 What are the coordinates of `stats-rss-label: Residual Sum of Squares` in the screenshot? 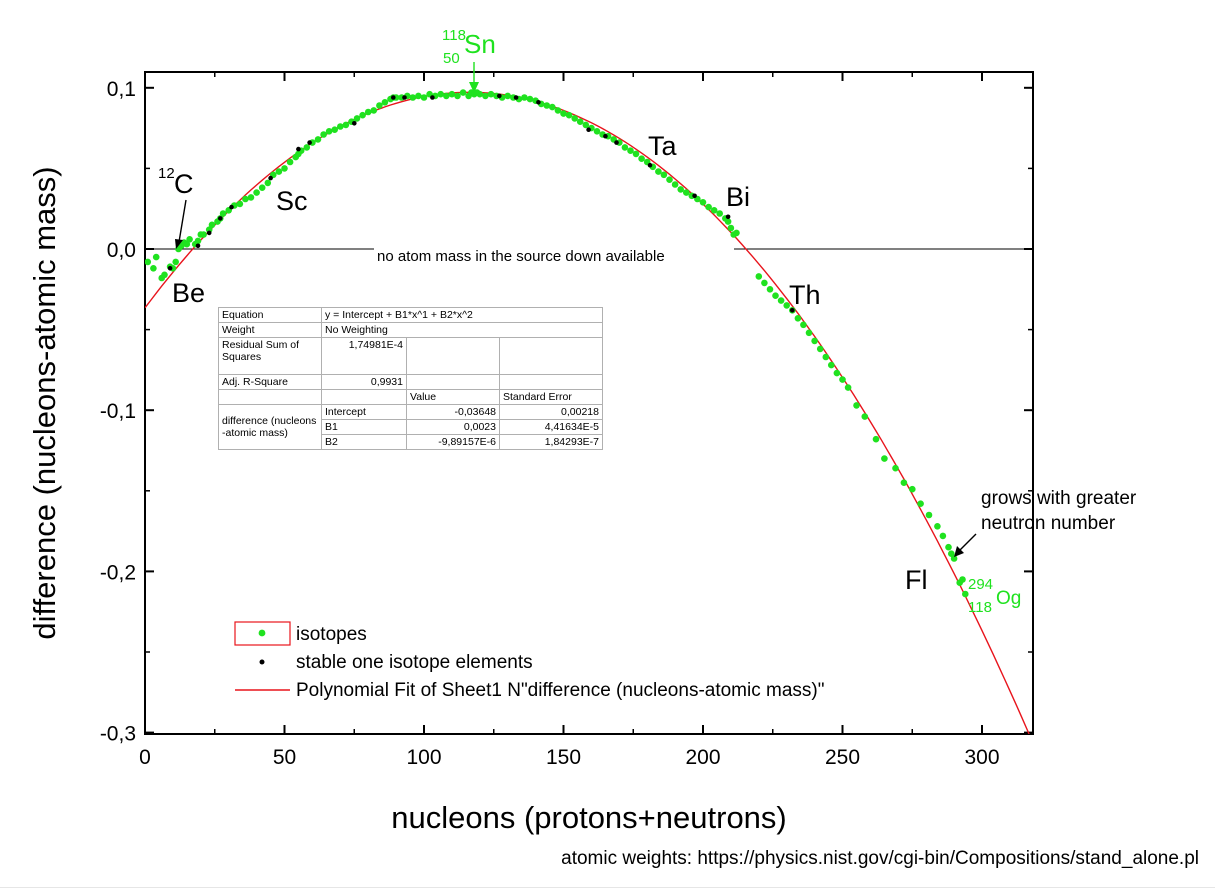 It's located at (270, 356).